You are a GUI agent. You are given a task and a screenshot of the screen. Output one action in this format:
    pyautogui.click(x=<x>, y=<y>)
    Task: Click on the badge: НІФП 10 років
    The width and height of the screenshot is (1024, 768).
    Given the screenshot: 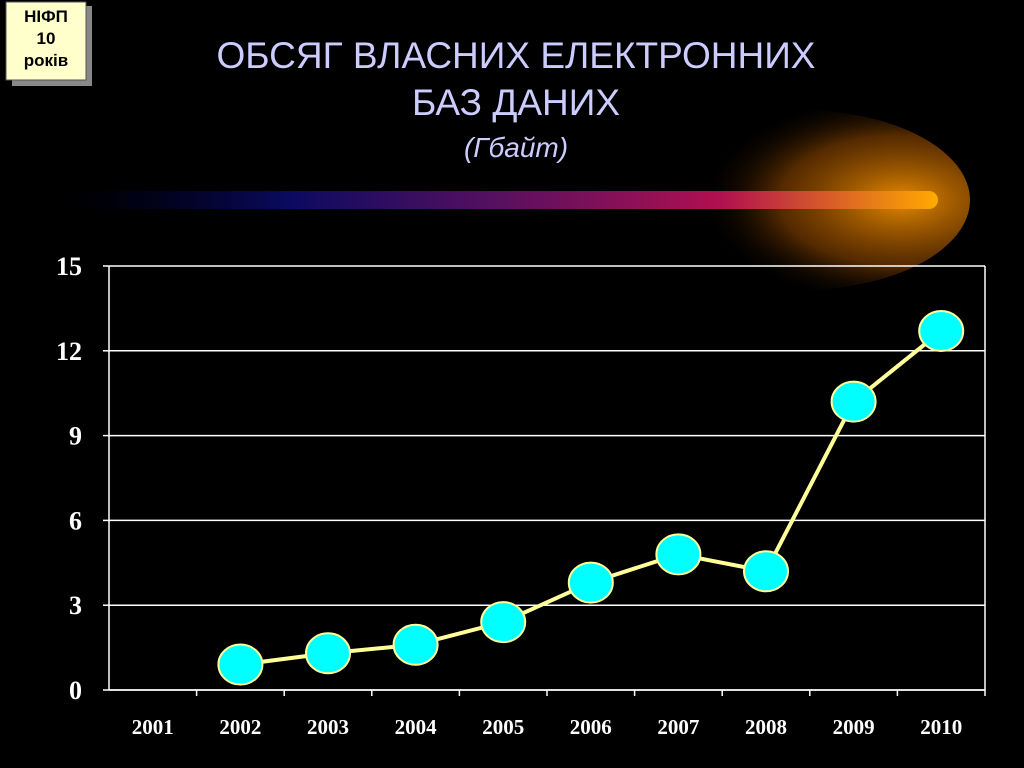 What is the action you would take?
    pyautogui.click(x=48, y=43)
    